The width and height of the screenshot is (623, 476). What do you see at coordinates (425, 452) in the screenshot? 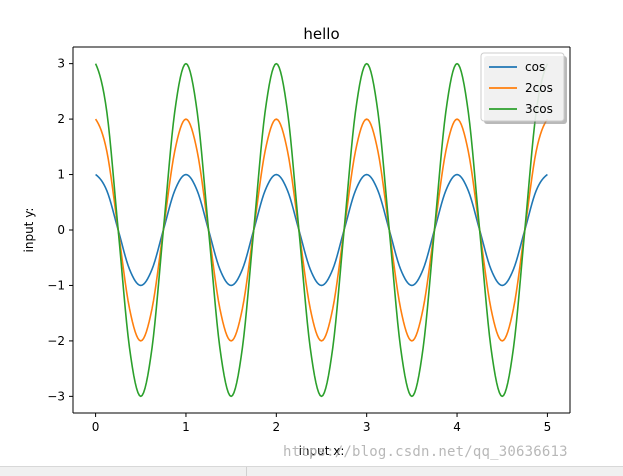
I see `watermark-url: https://blog.csdn.net/qq_30636613` at bounding box center [425, 452].